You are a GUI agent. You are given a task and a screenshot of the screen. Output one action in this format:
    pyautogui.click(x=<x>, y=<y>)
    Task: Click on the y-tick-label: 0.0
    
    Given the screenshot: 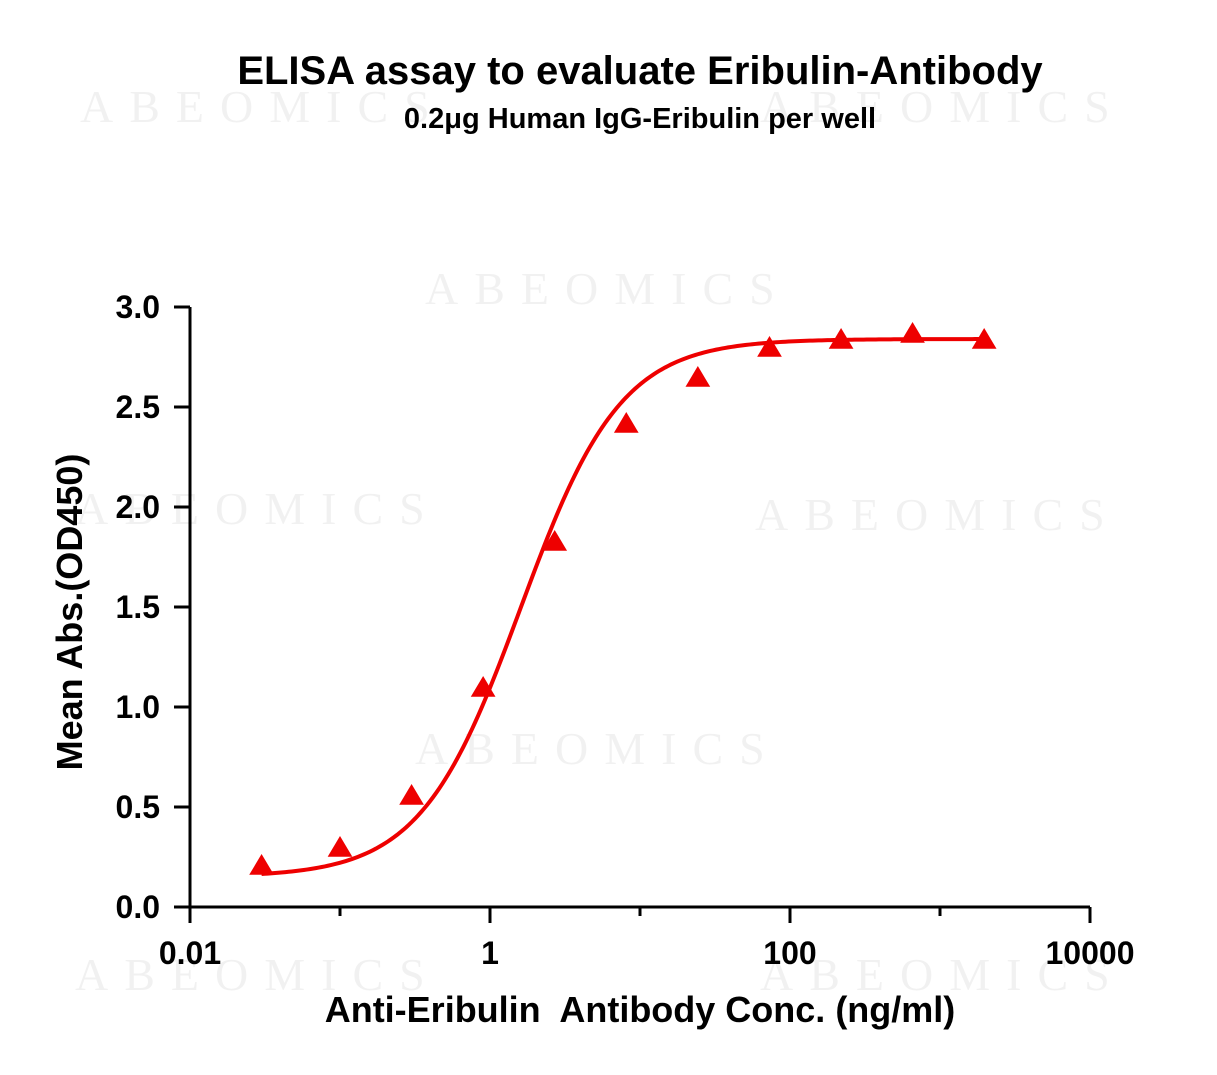 What is the action you would take?
    pyautogui.click(x=138, y=907)
    